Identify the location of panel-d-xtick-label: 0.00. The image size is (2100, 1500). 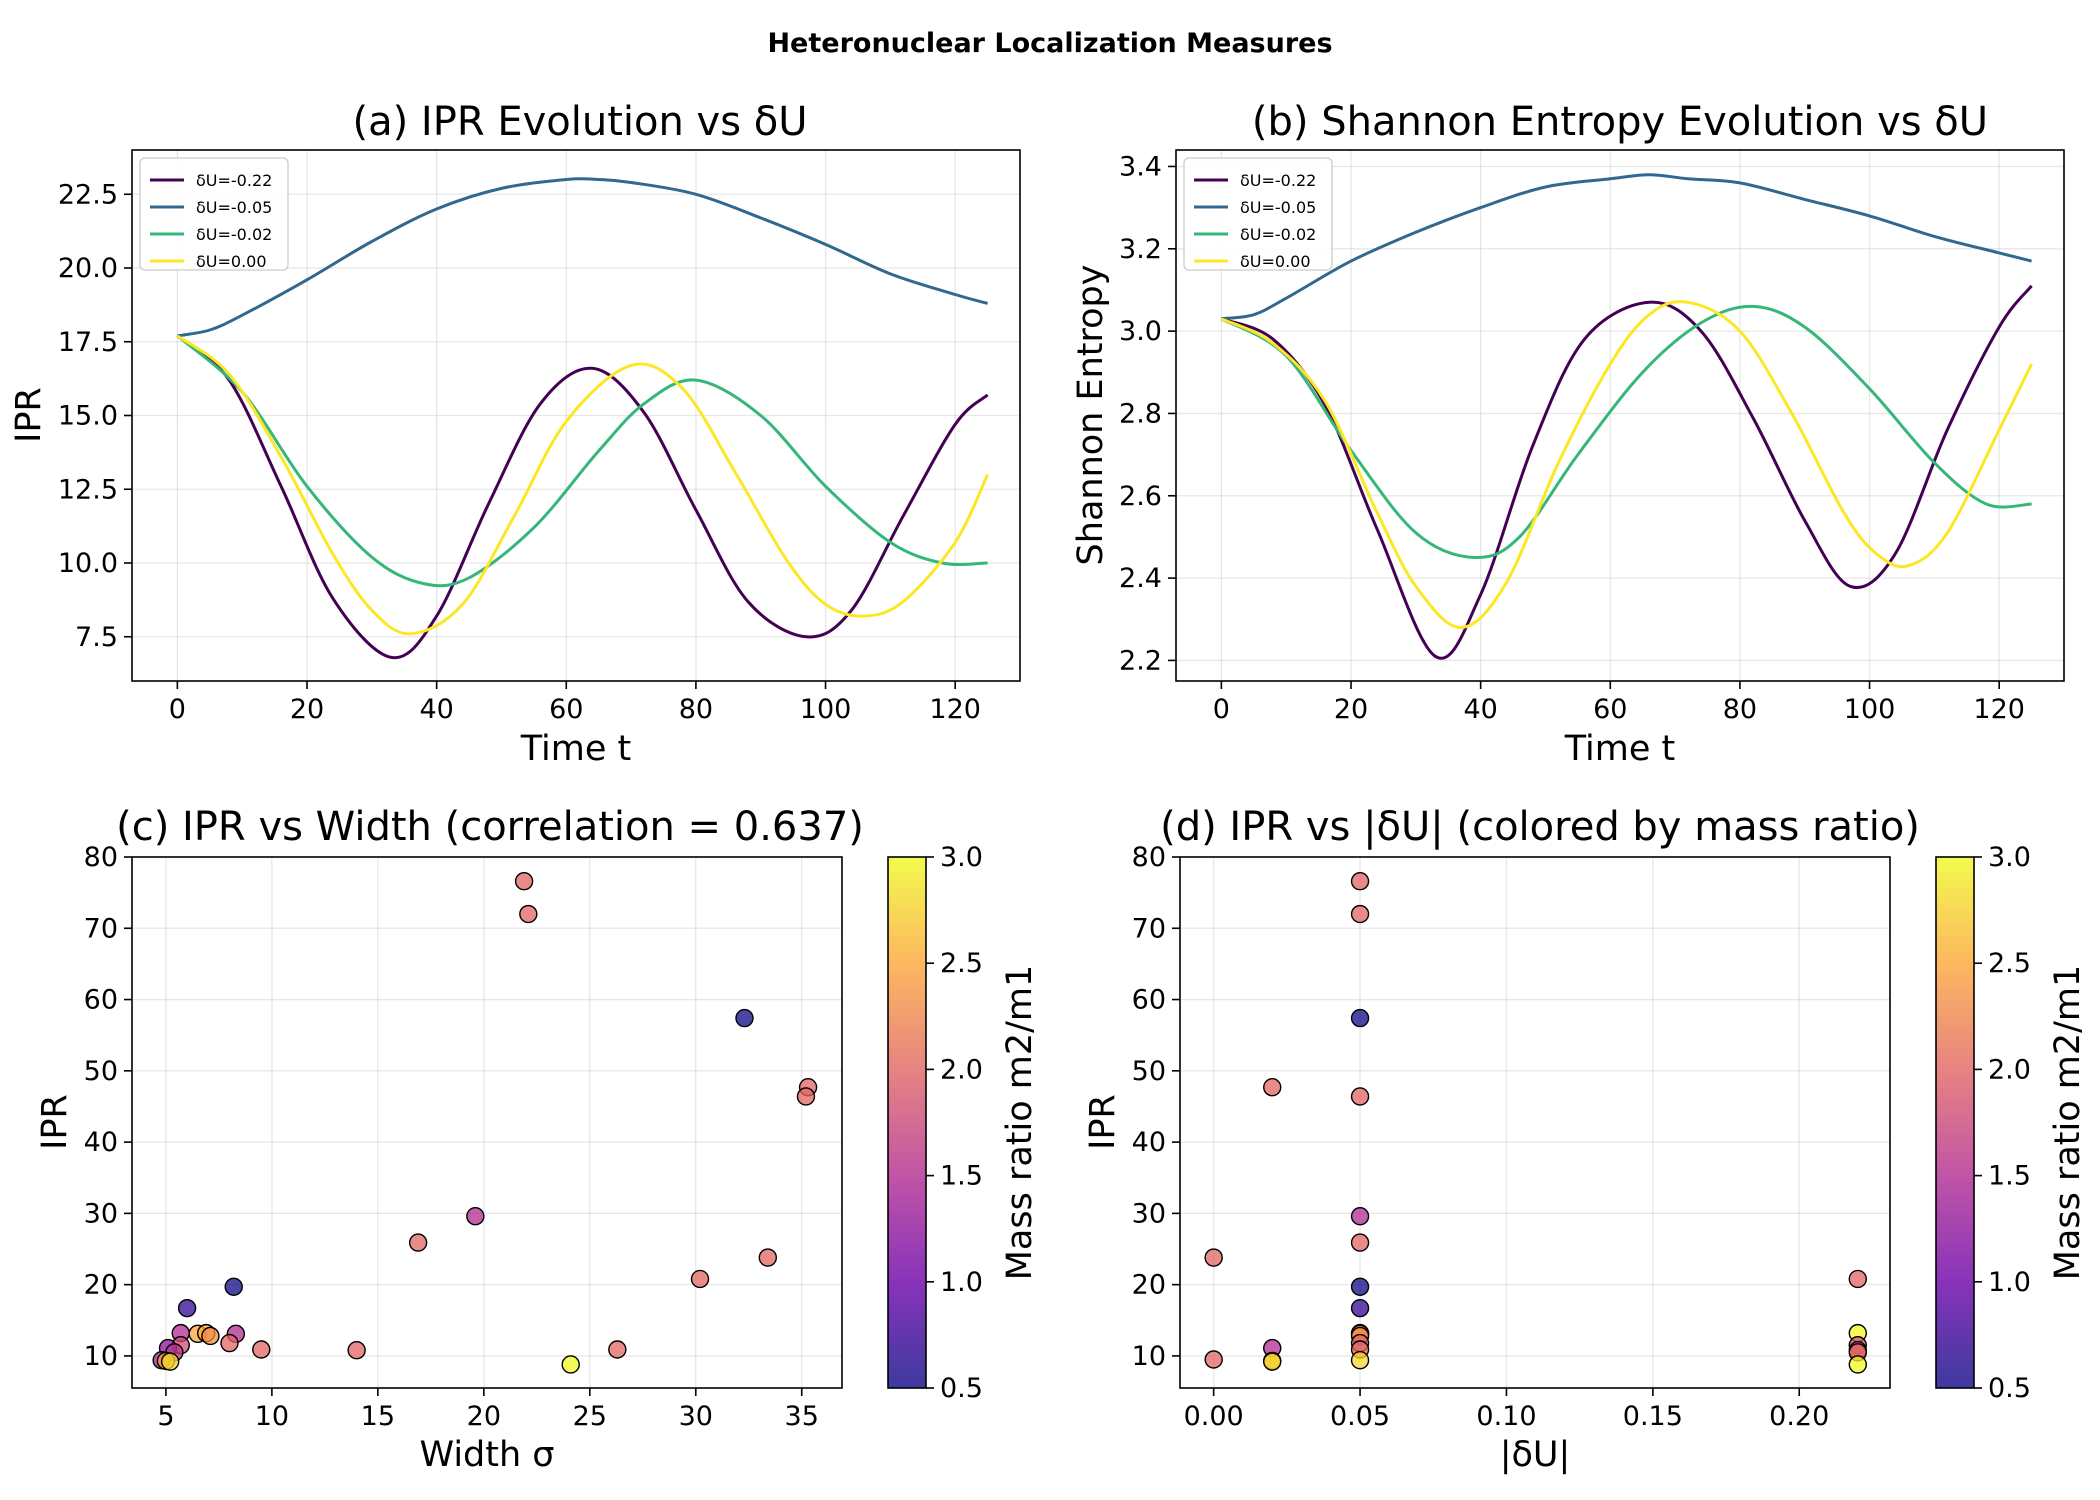
(1214, 1416).